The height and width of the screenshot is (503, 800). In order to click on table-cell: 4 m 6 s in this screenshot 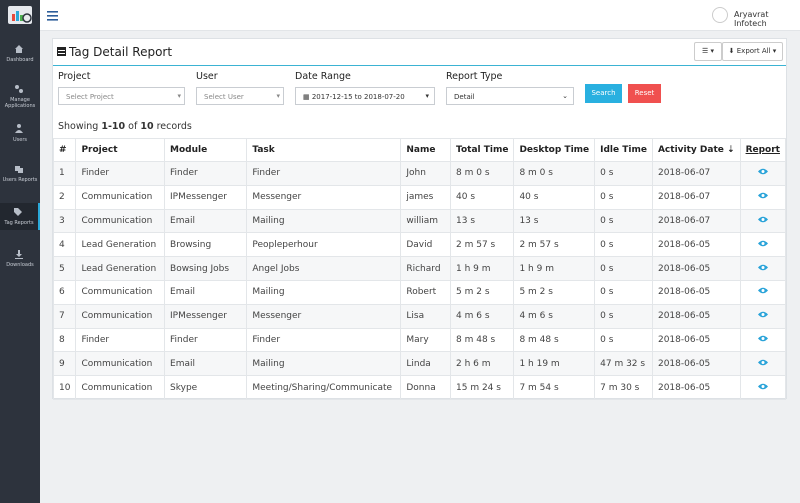, I will do `click(482, 316)`.